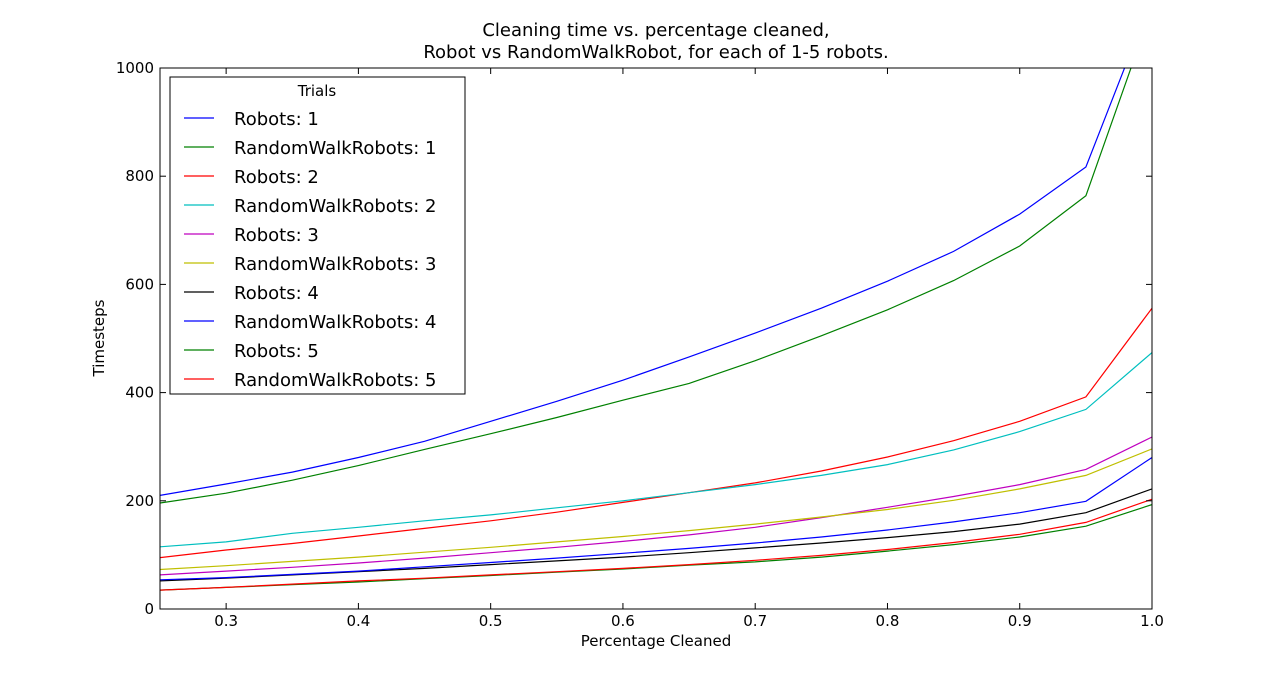 Image resolution: width=1280 pixels, height=677 pixels. Describe the element at coordinates (139, 501) in the screenshot. I see `y-tick-label: 200` at that location.